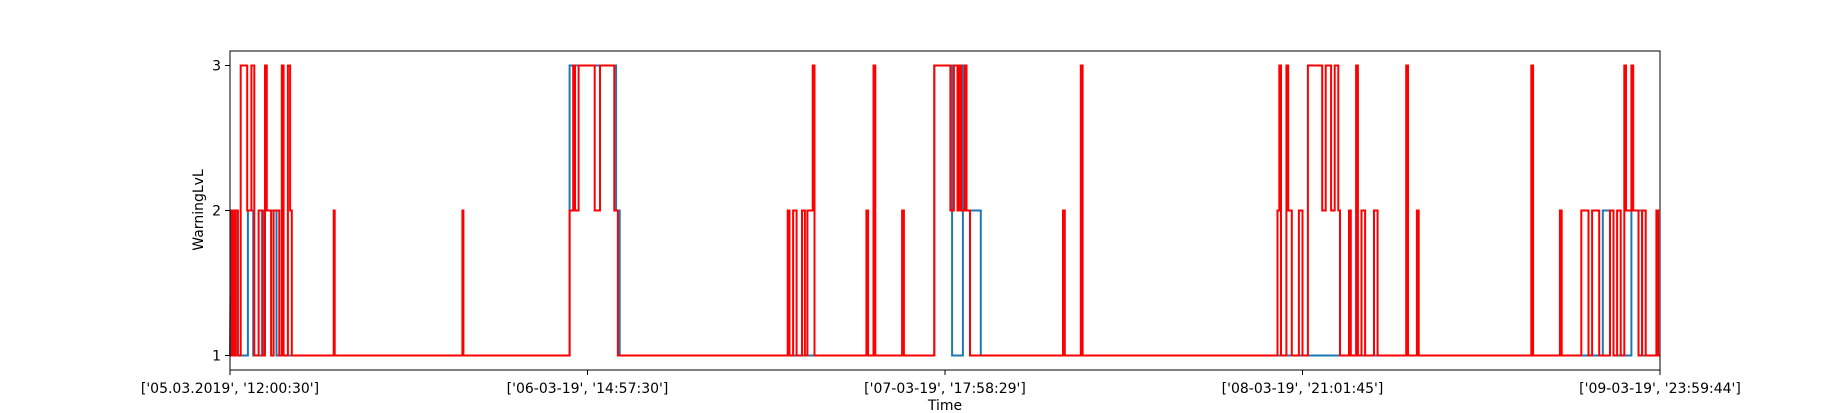  I want to click on y-axis: 1 2 3, so click(221, 212).